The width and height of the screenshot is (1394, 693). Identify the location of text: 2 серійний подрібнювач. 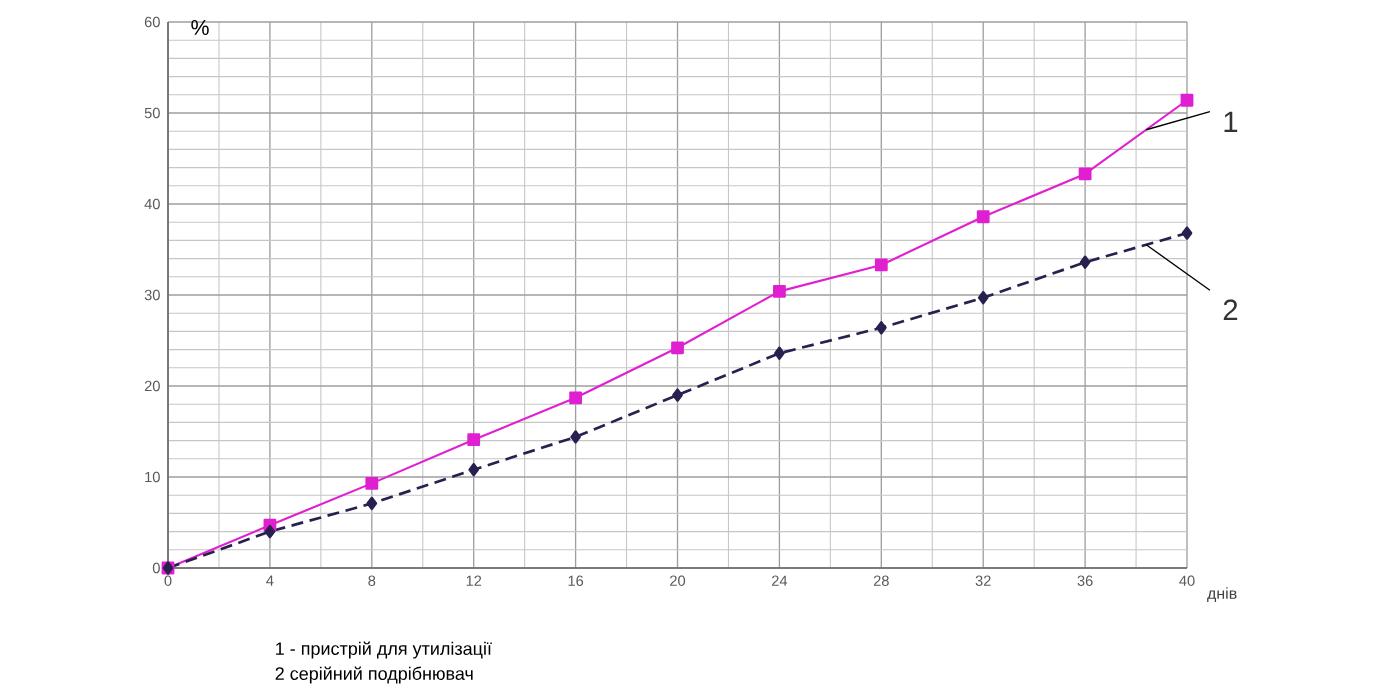
(374, 675).